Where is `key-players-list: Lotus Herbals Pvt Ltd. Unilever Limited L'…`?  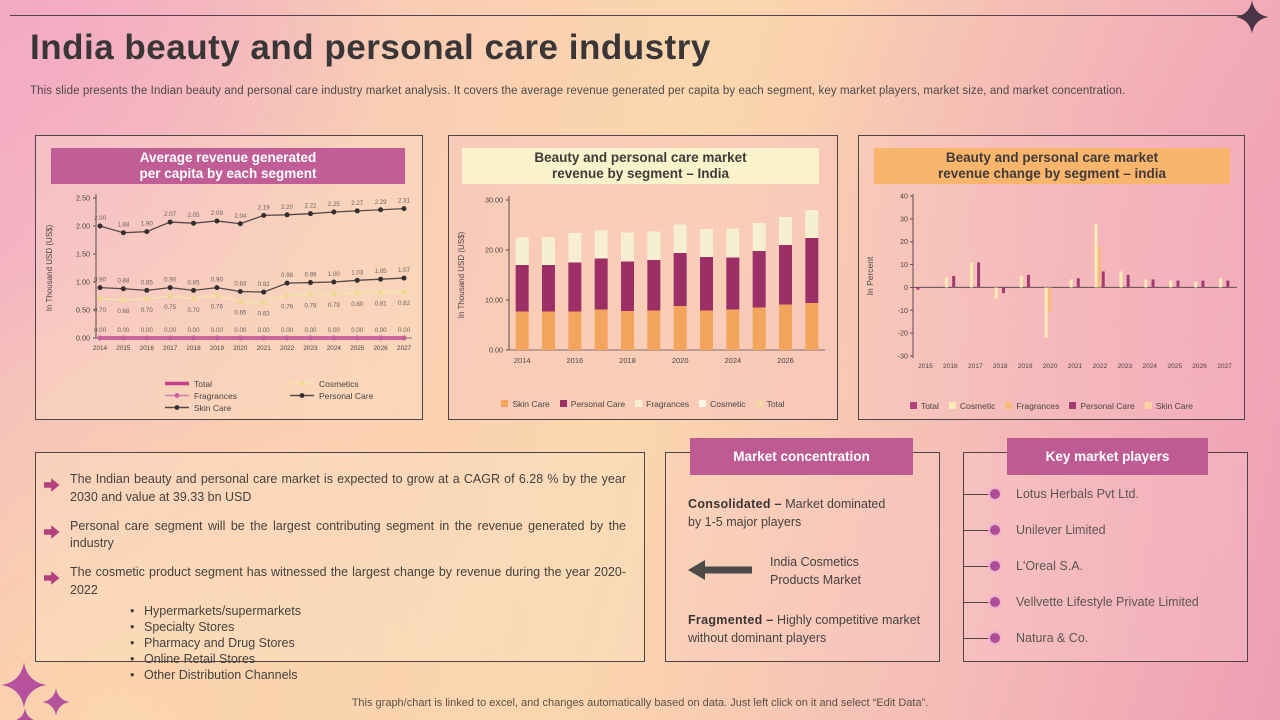 key-players-list: Lotus Herbals Pvt Ltd. Unilever Limited L'… is located at coordinates (1100, 566).